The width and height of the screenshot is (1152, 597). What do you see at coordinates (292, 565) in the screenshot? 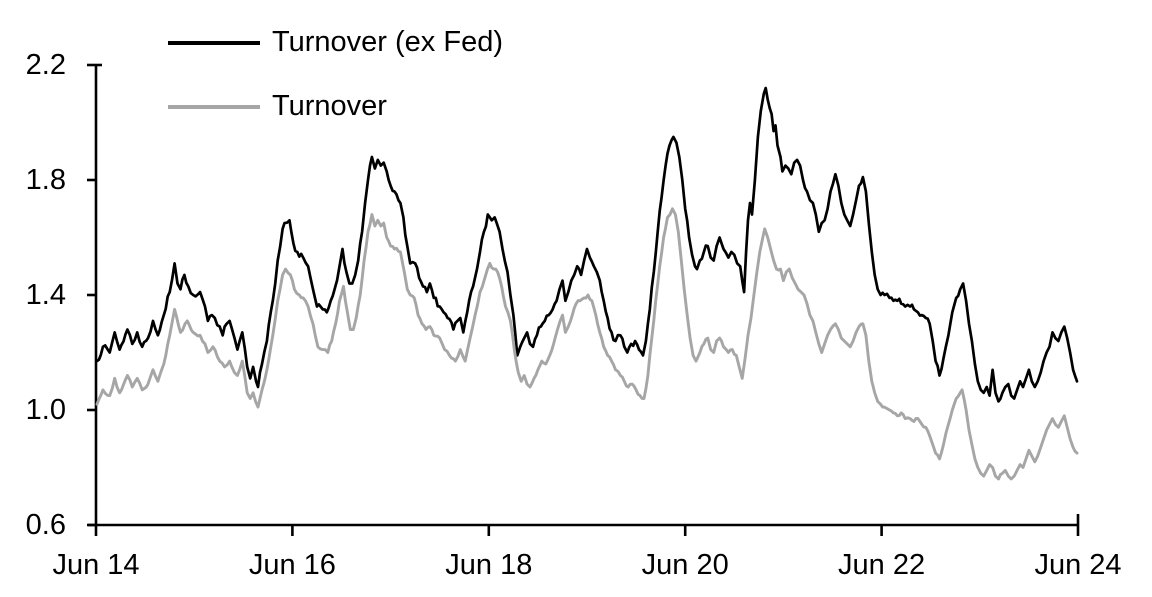
I see `x-tick-label: Jun 16` at bounding box center [292, 565].